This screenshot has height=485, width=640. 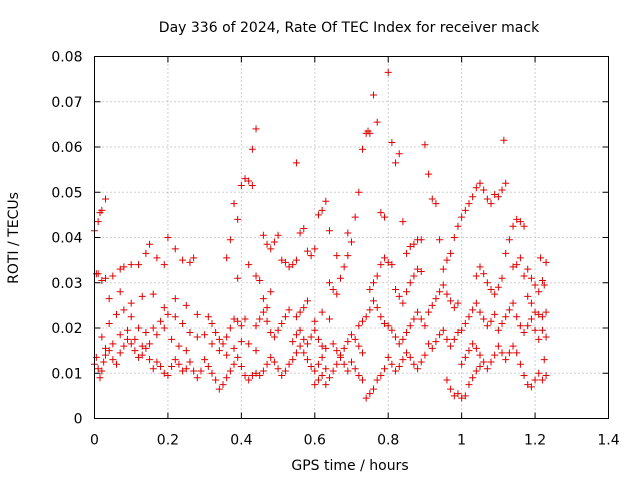 I want to click on y-tick-label: 0, so click(x=78, y=420).